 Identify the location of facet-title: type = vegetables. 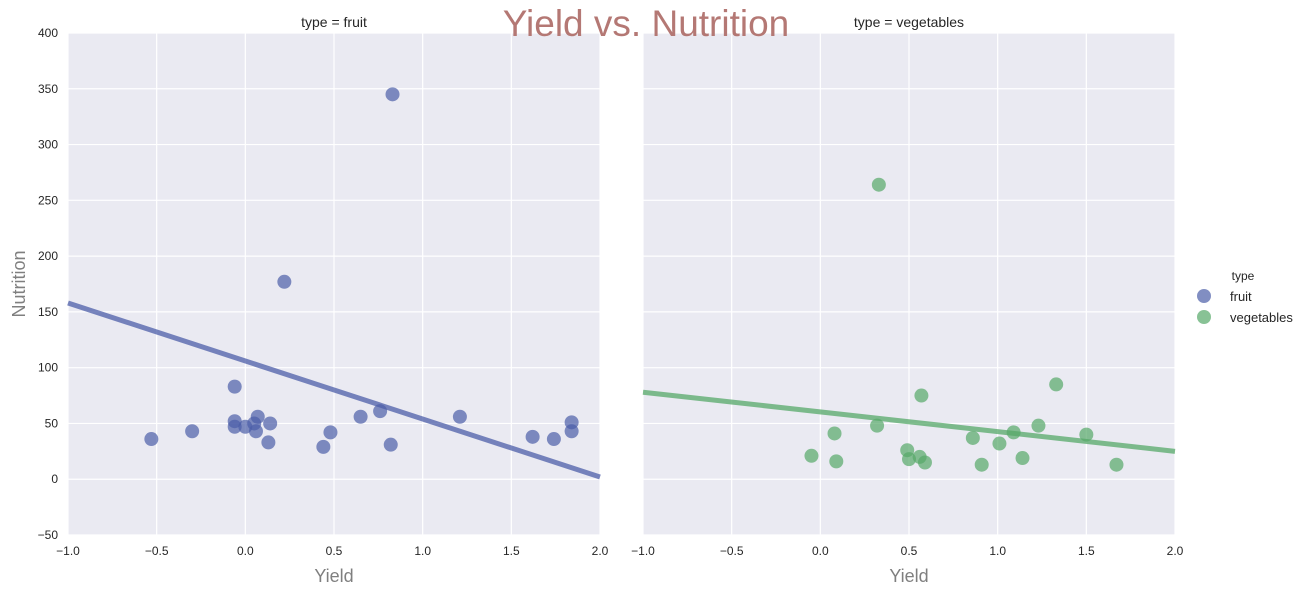
(909, 22).